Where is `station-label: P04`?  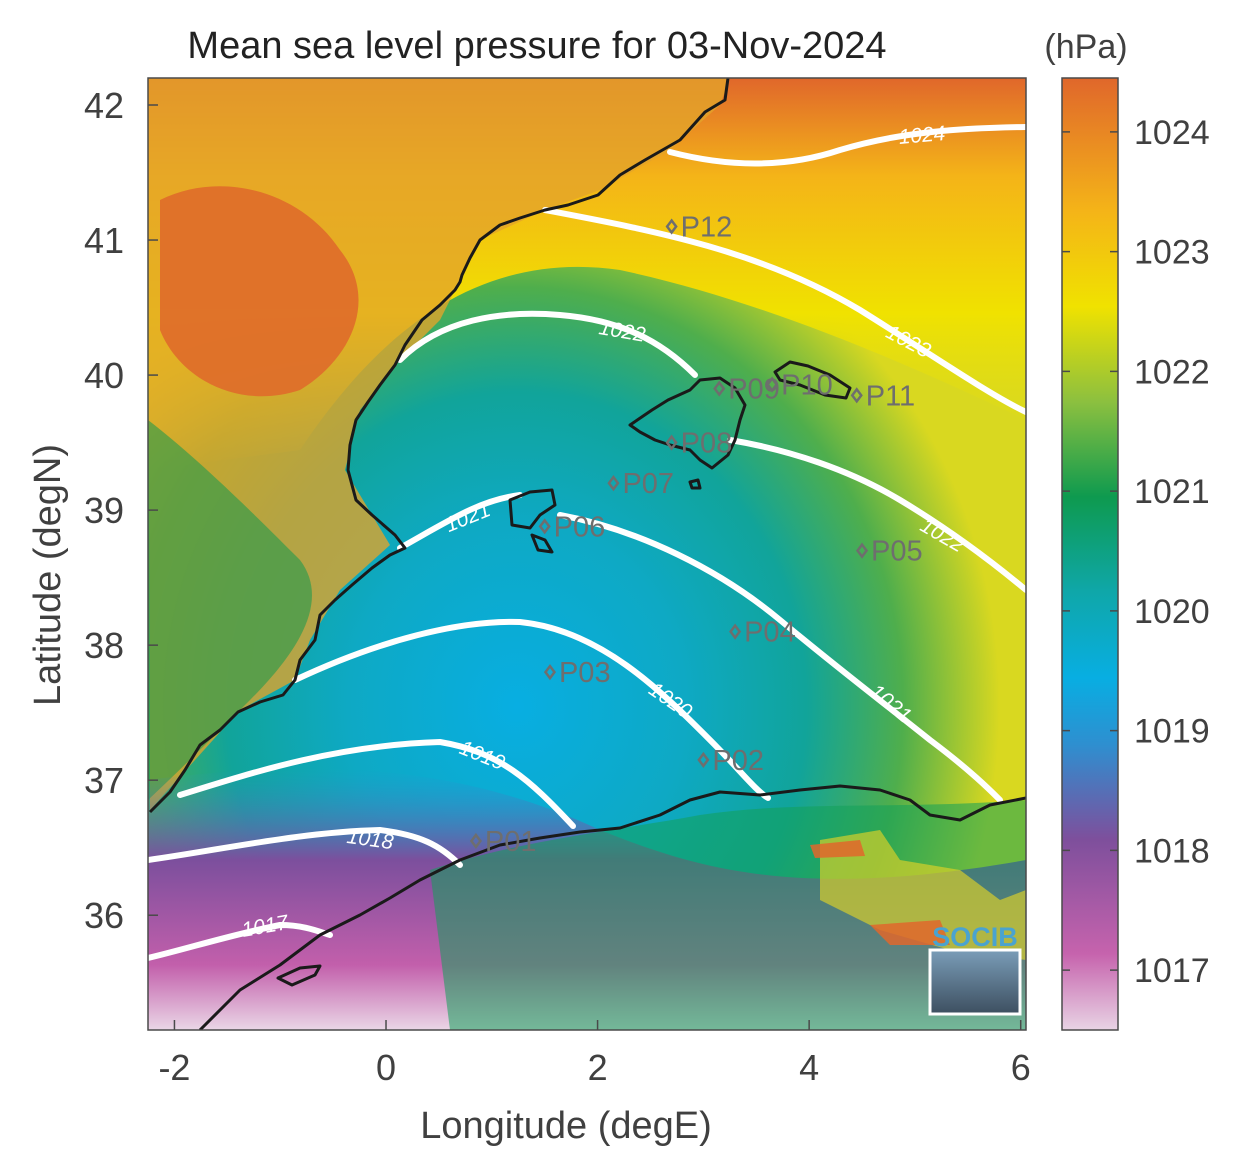 station-label: P04 is located at coordinates (770, 633).